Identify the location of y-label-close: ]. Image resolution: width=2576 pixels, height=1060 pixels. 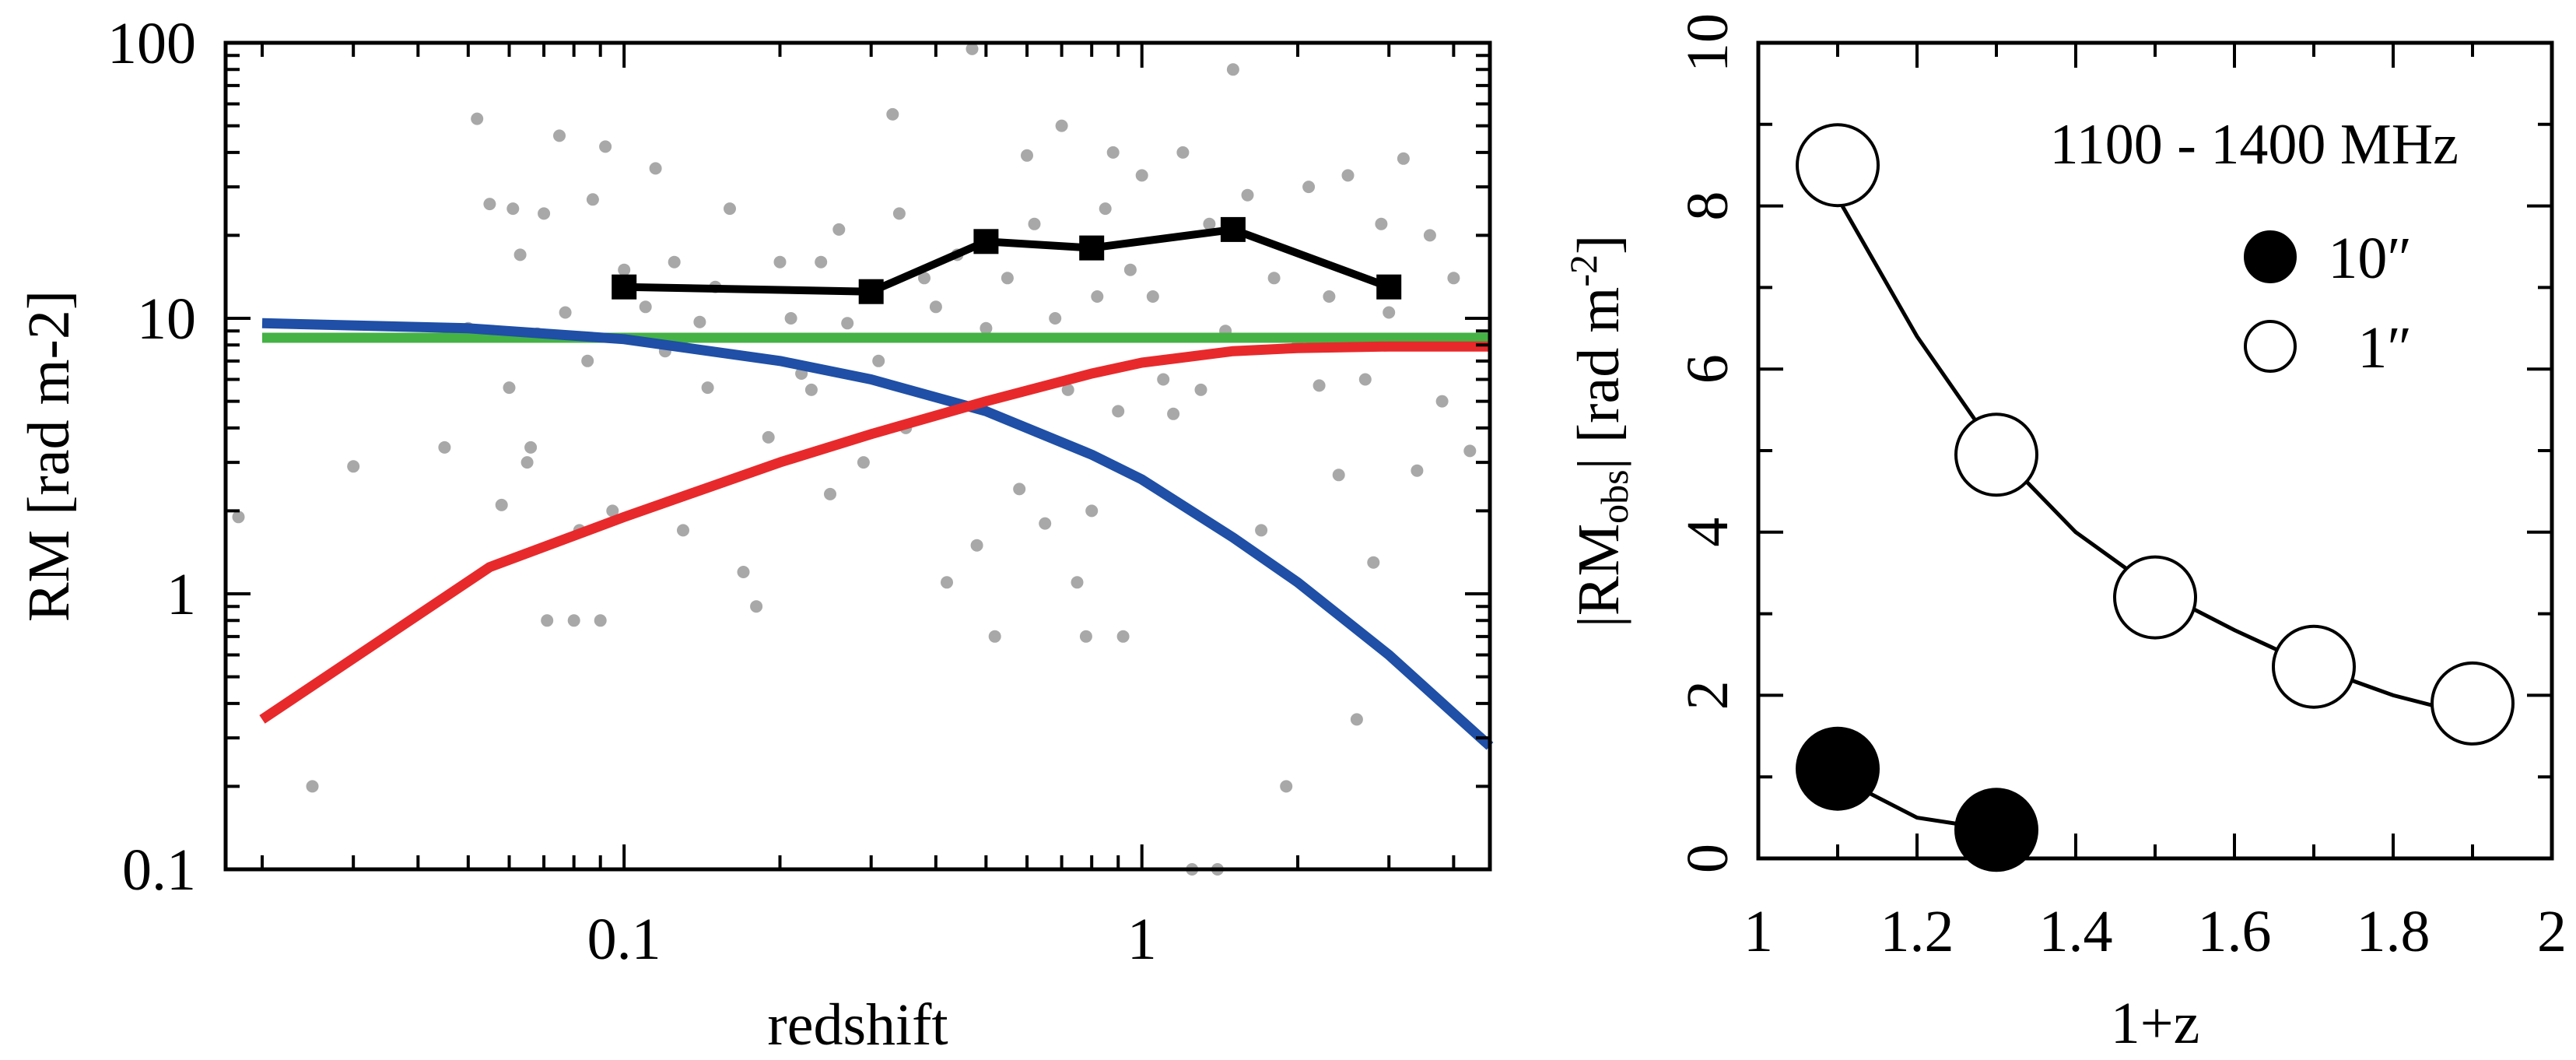
(1598, 245).